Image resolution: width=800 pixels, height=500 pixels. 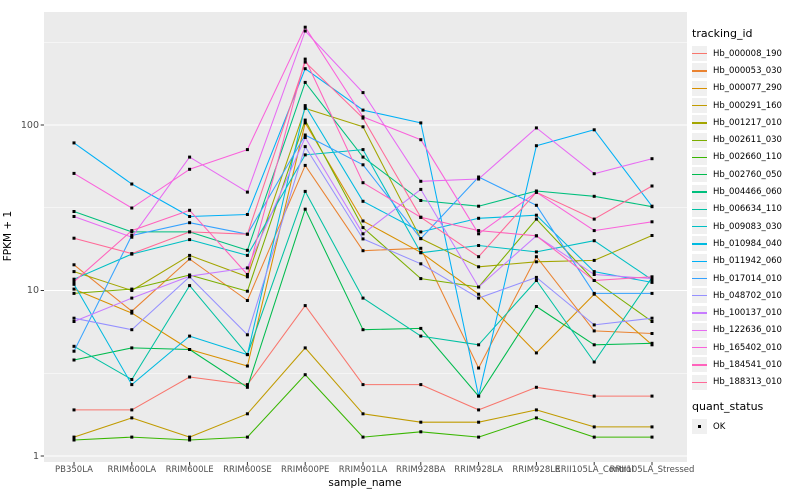 I want to click on legend-item: Hb_002611_030, so click(x=746, y=139).